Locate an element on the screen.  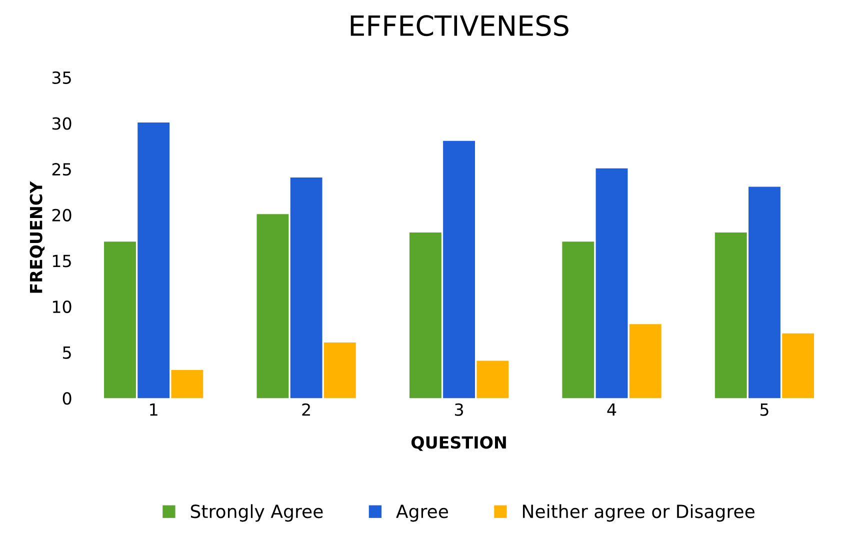
y-tick-label: 0 is located at coordinates (67, 398).